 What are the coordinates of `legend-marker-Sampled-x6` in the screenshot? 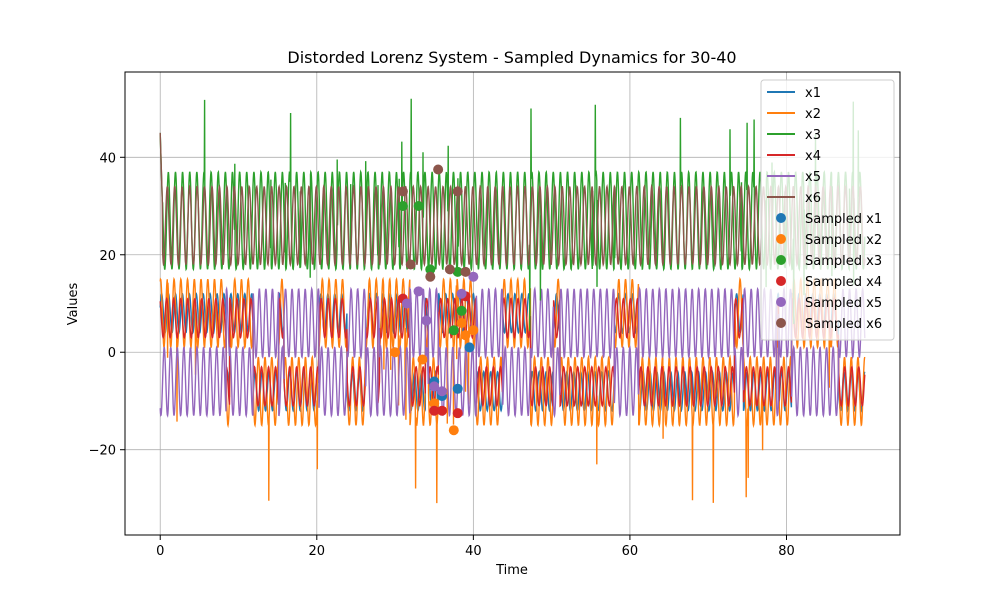 It's located at (781, 323).